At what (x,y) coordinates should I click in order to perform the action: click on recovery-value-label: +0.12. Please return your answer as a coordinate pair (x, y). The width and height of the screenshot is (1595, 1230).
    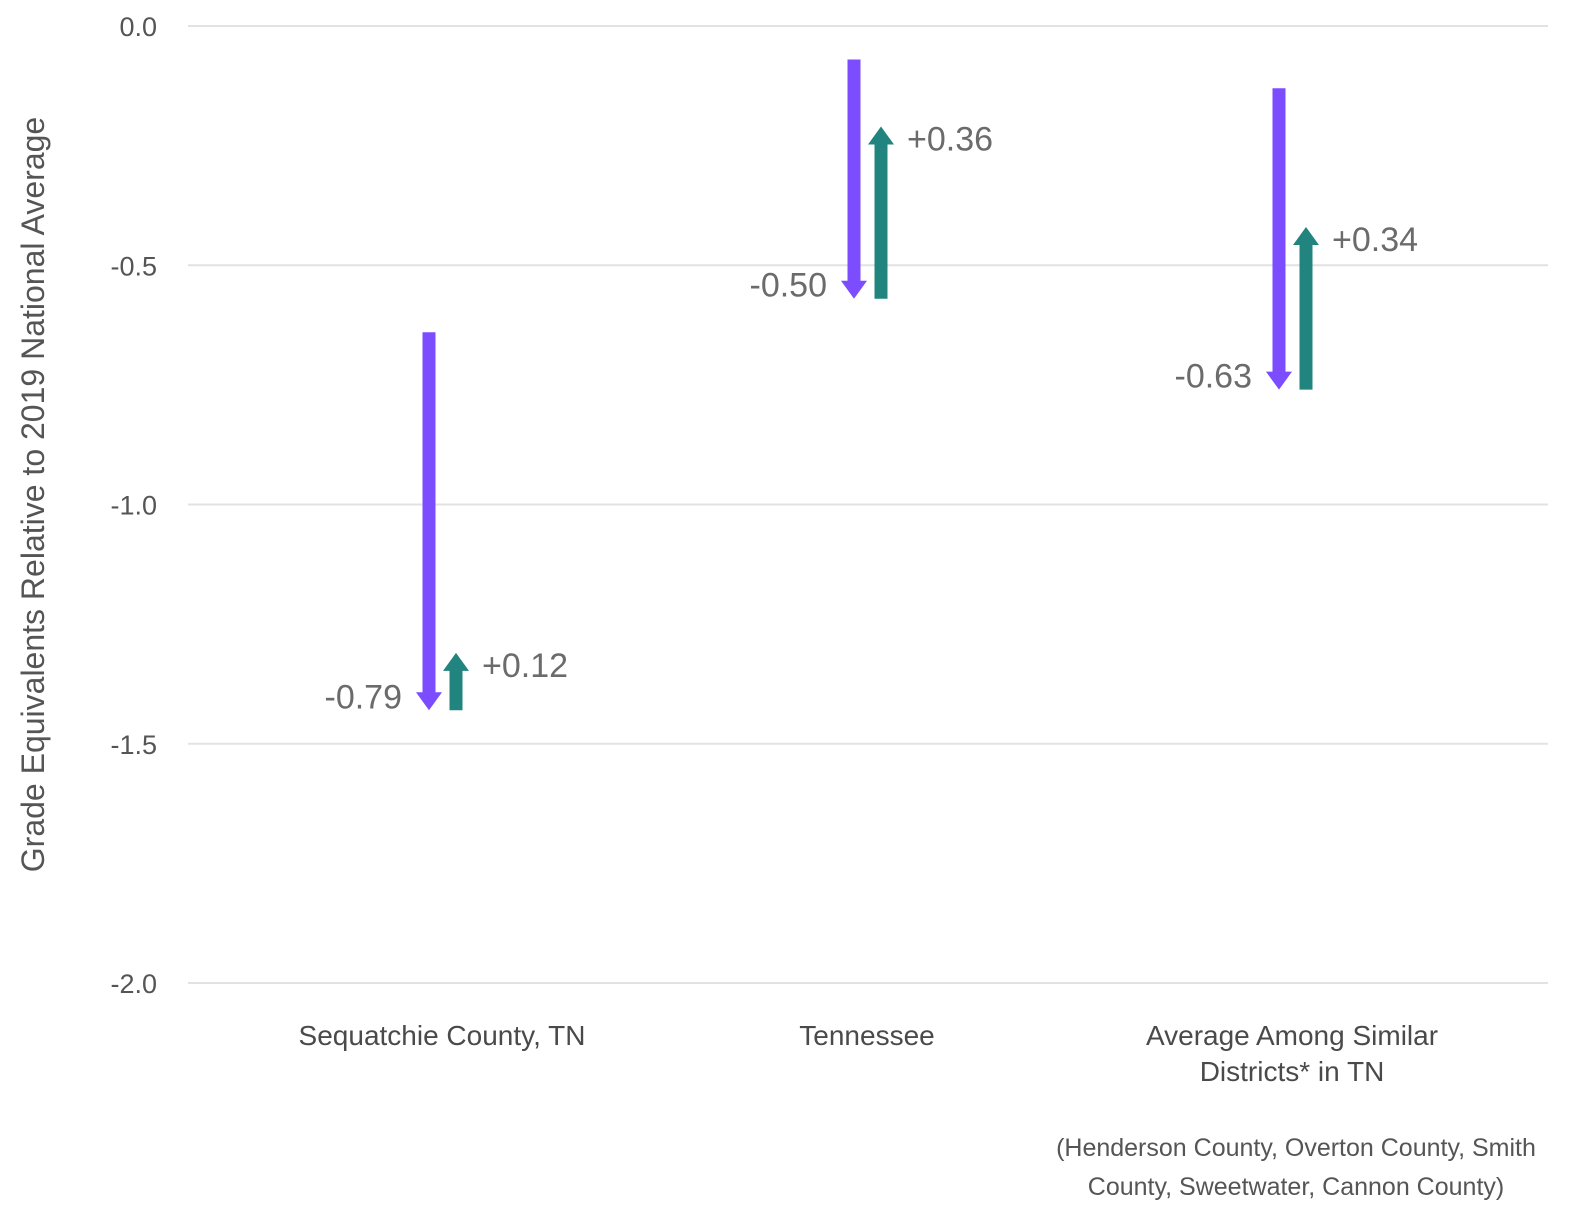
    Looking at the image, I should click on (525, 666).